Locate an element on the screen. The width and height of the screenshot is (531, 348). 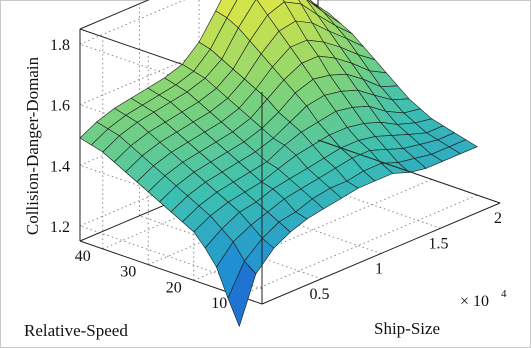
x-multiplier: × 10 4 is located at coordinates (483, 299).